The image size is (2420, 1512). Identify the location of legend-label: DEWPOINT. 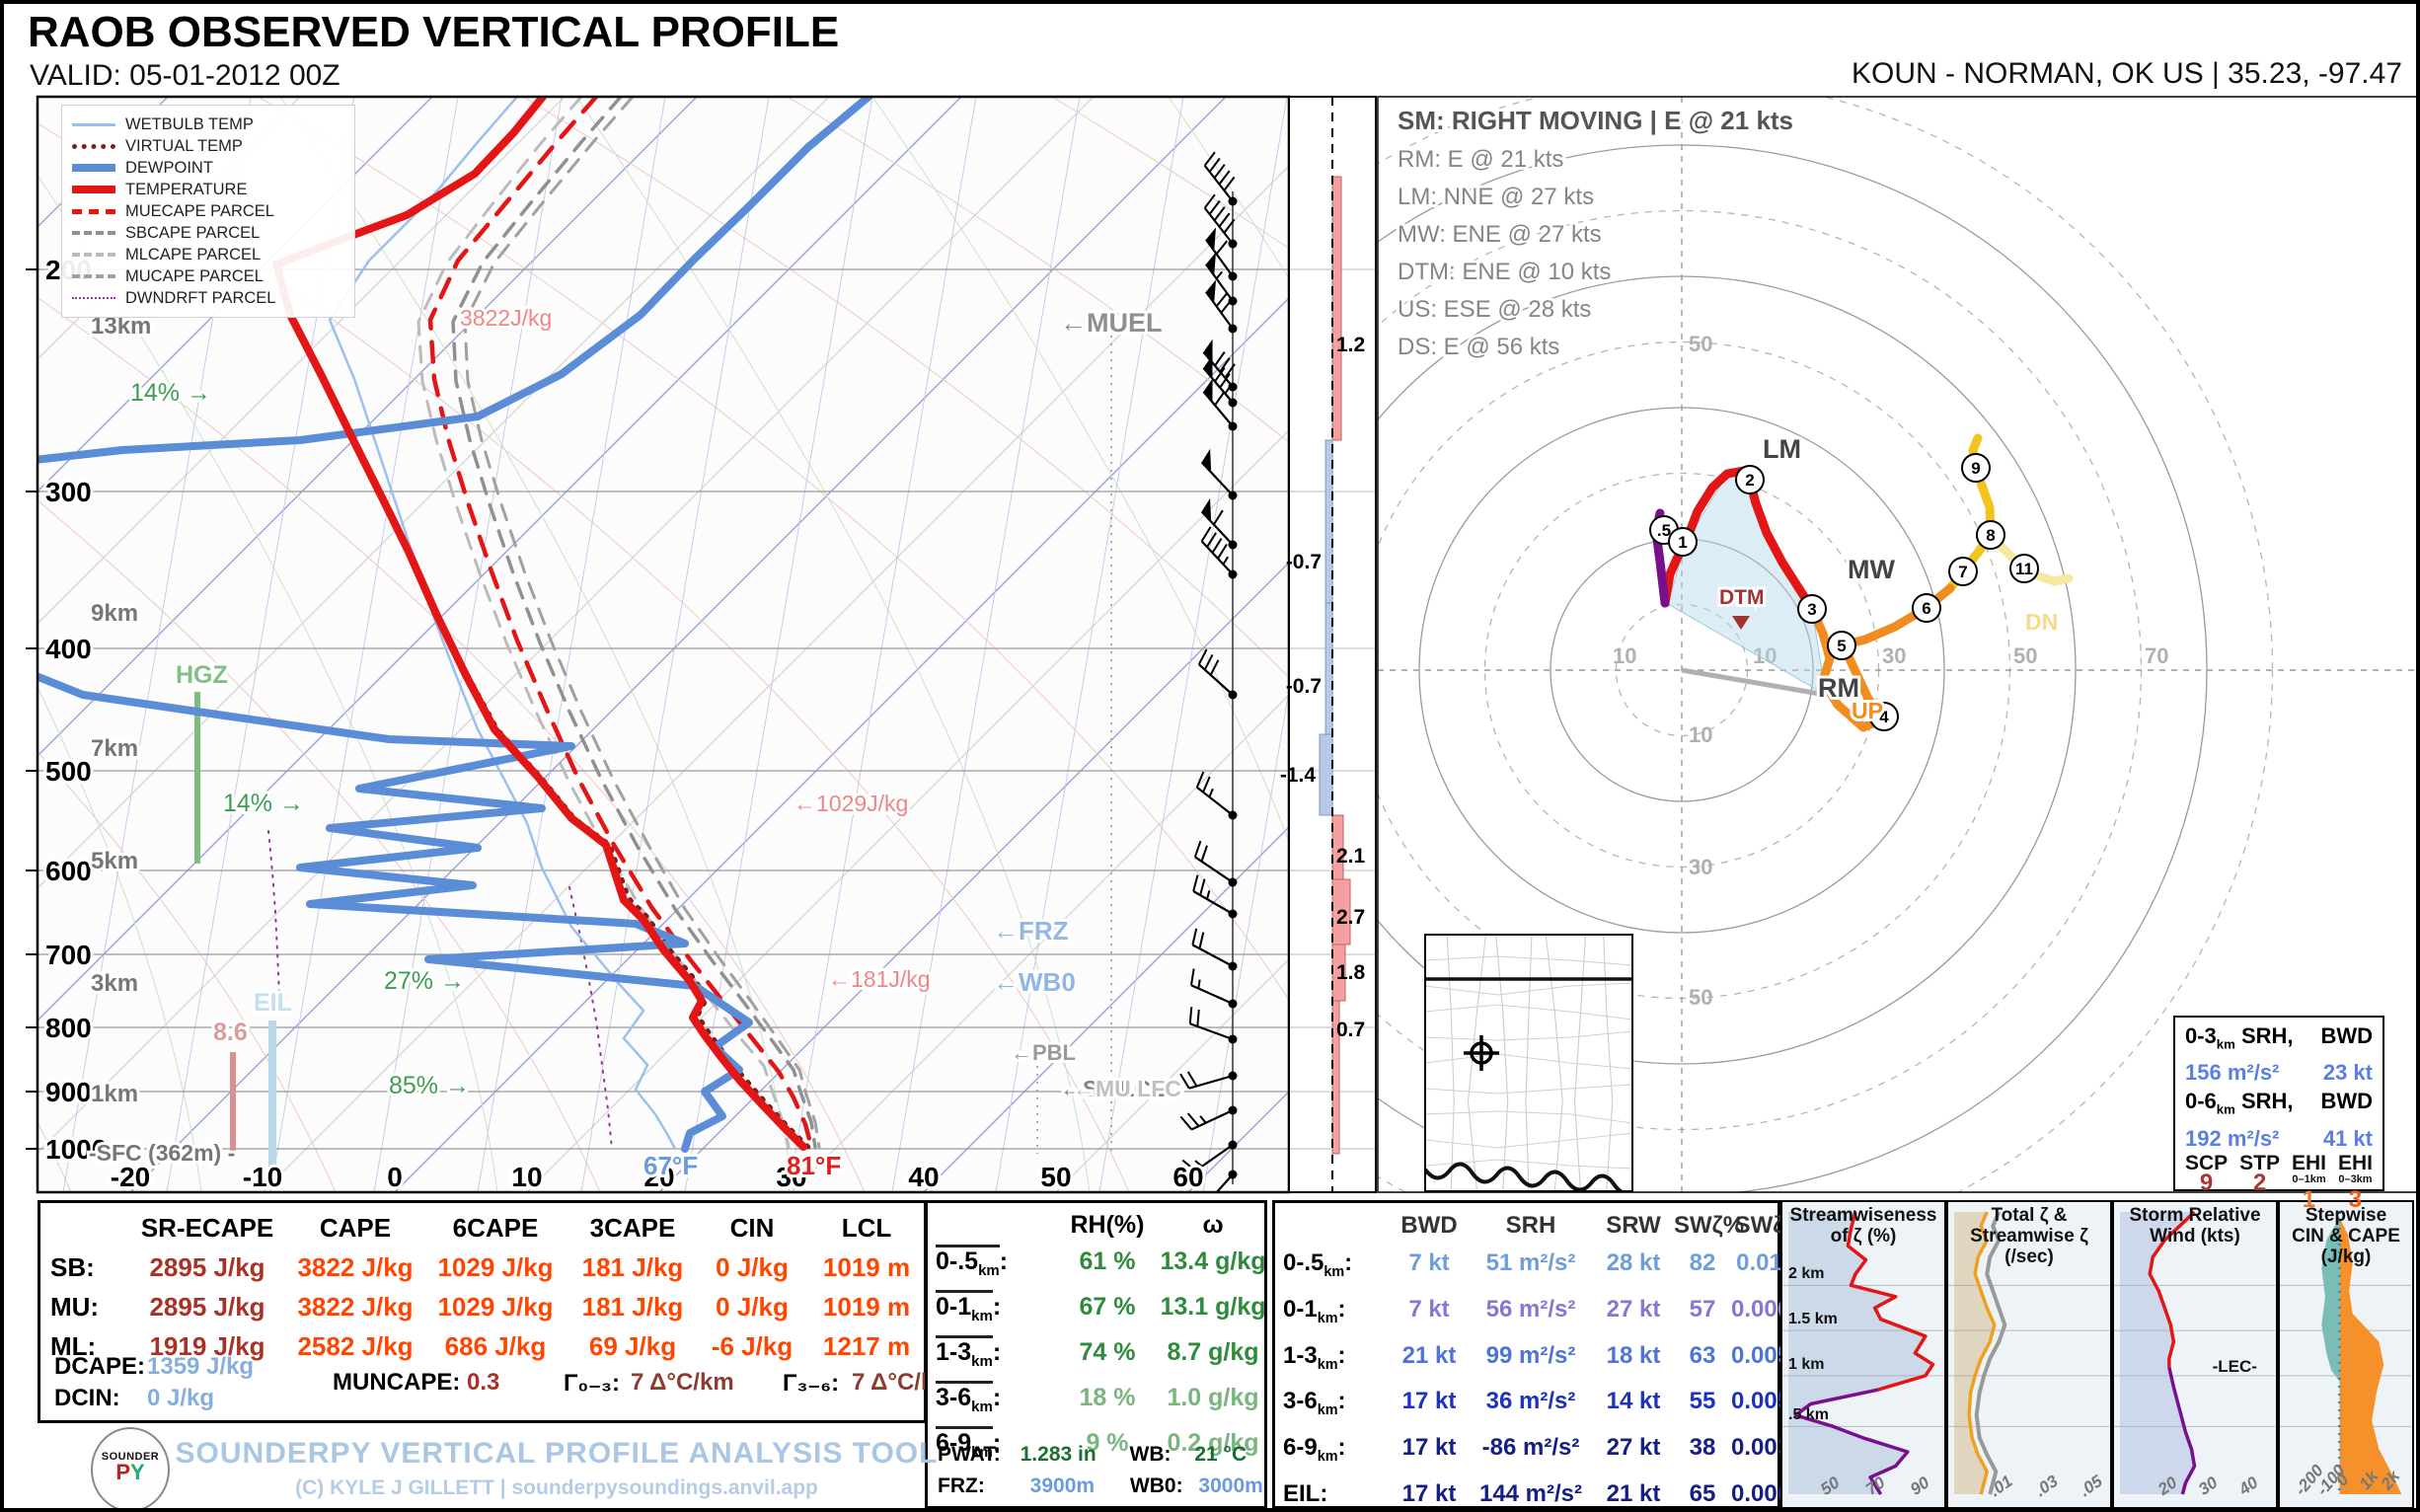
(169, 168).